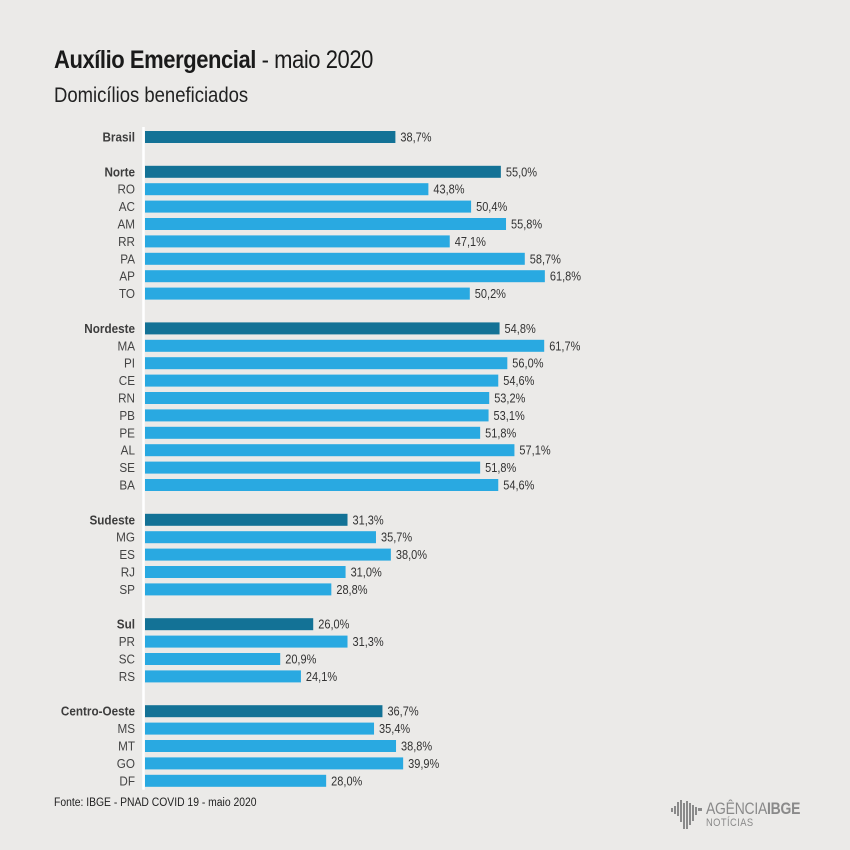  What do you see at coordinates (527, 225) in the screenshot?
I see `value-label-am: 55,8%` at bounding box center [527, 225].